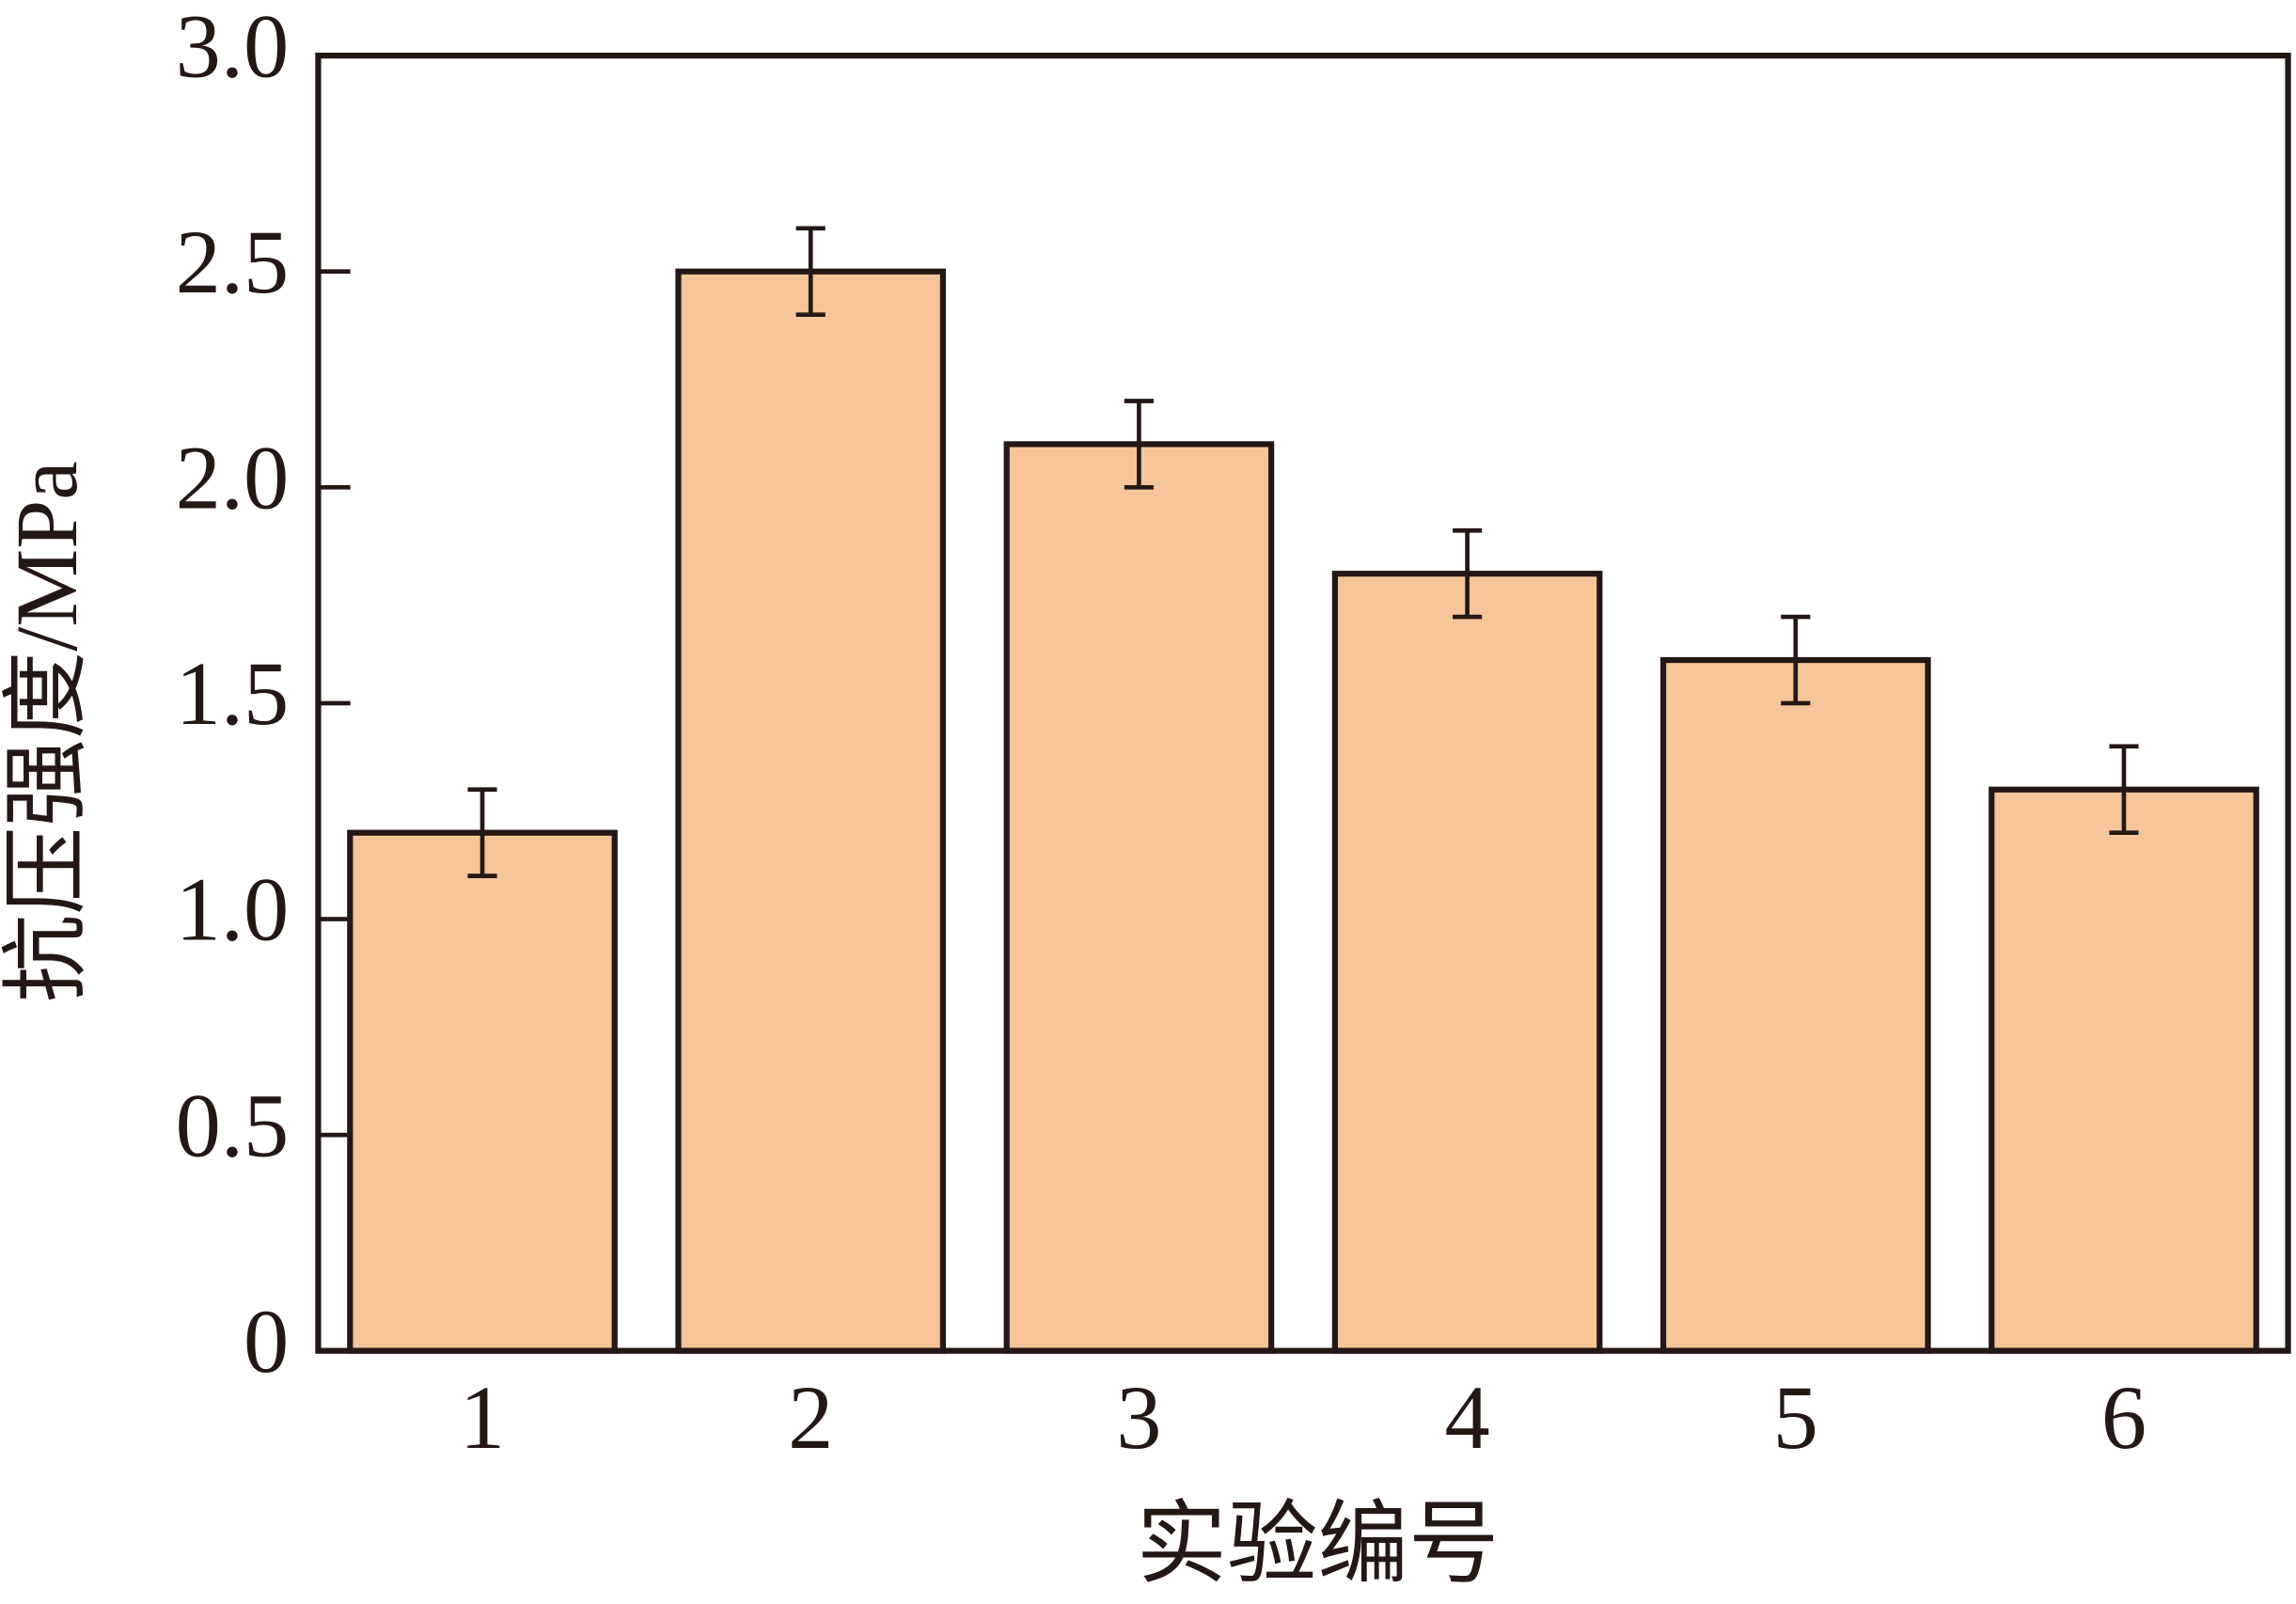 Image resolution: width=2296 pixels, height=1604 pixels. What do you see at coordinates (233, 1125) in the screenshot?
I see `y-tick-label: 0.5` at bounding box center [233, 1125].